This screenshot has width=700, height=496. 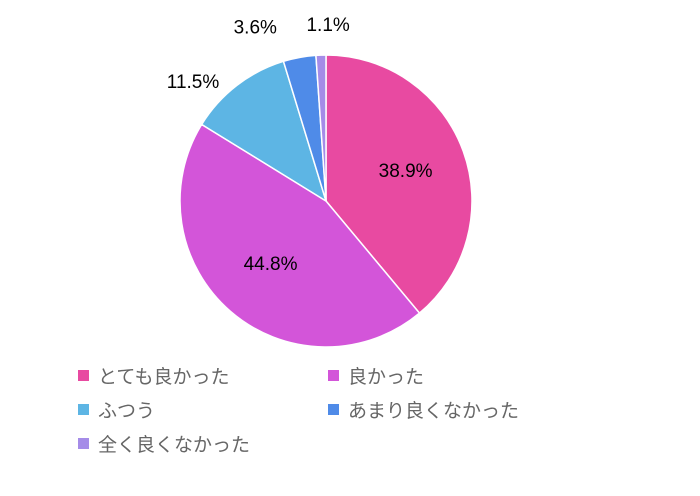 What do you see at coordinates (203, 409) in the screenshot?
I see `legend-item-3: ふつう` at bounding box center [203, 409].